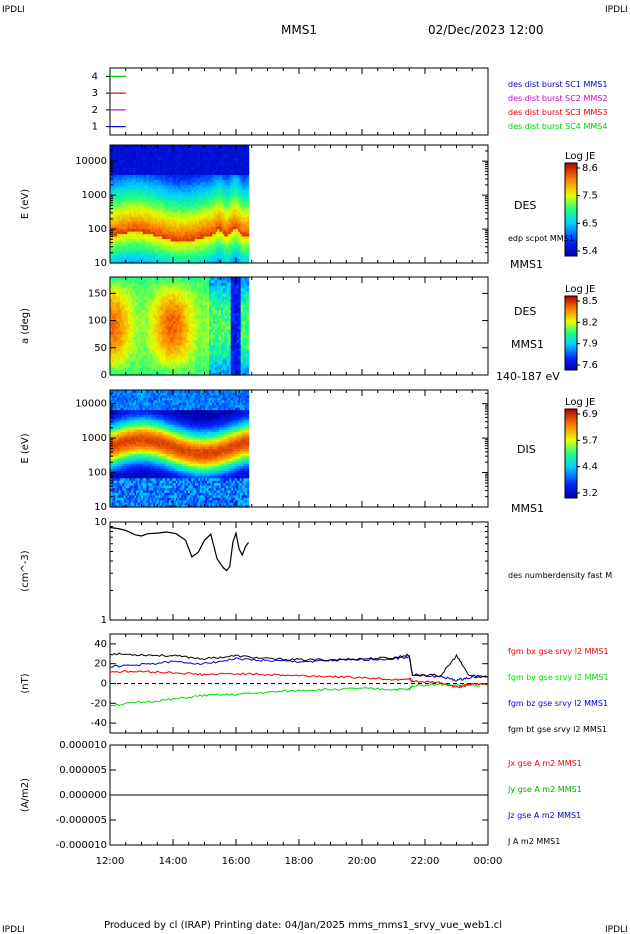 The image size is (630, 934). I want to click on des-pitch-cells, so click(180, 326).